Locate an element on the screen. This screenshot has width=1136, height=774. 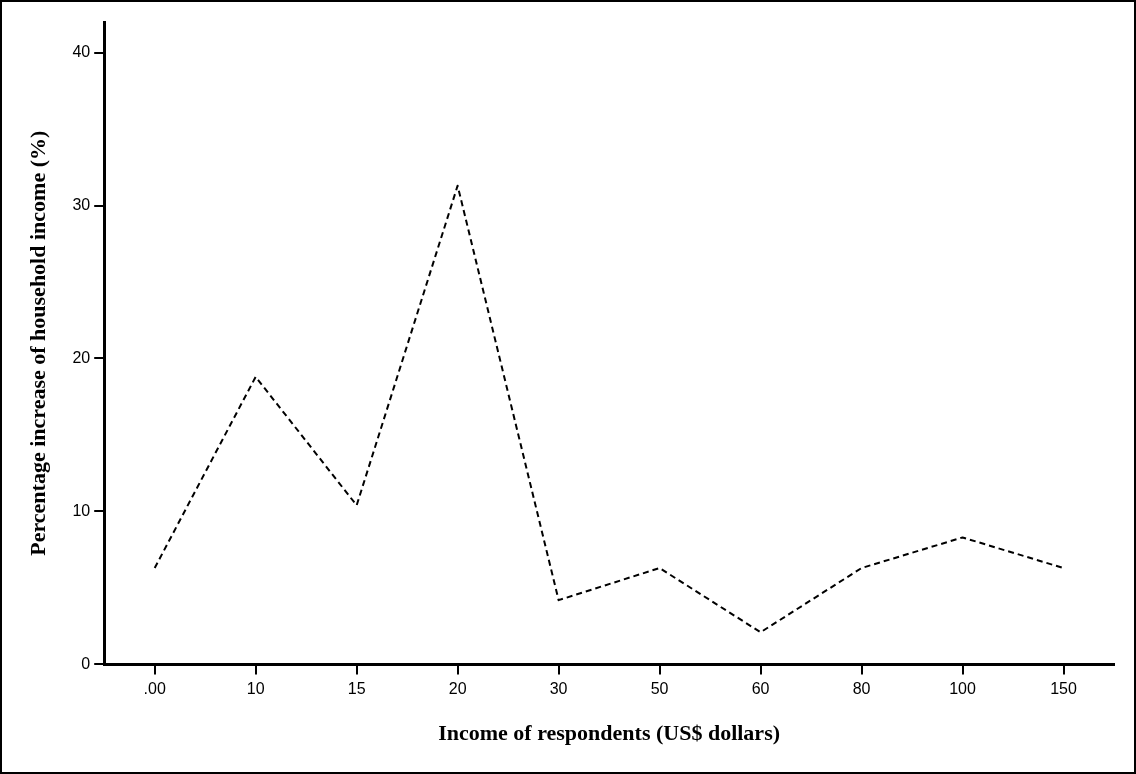
x-tick-label: 80 is located at coordinates (861, 689).